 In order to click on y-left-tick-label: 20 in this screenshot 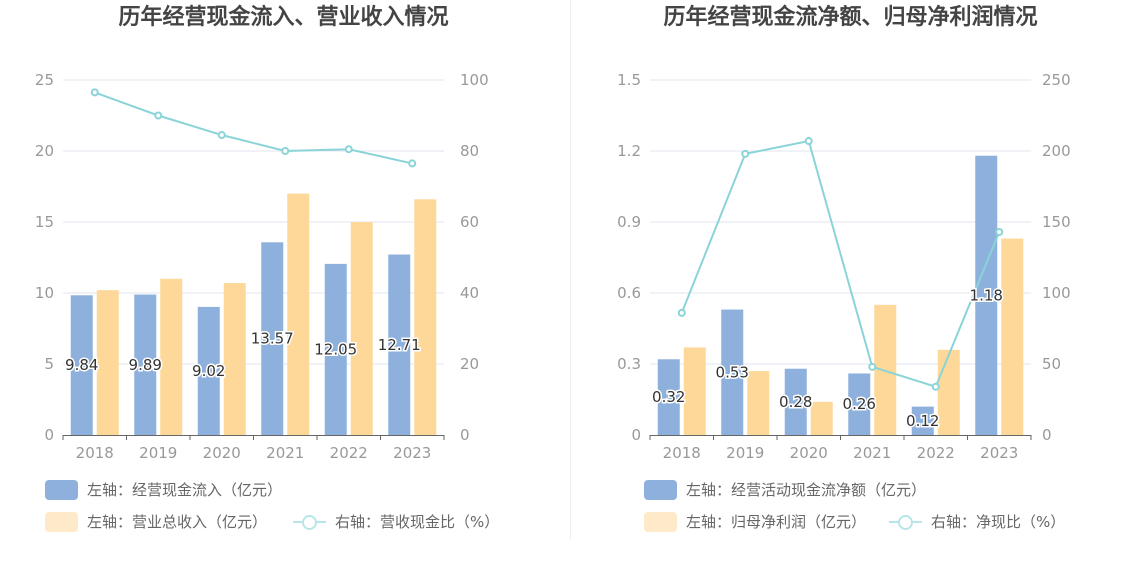, I will do `click(44, 151)`.